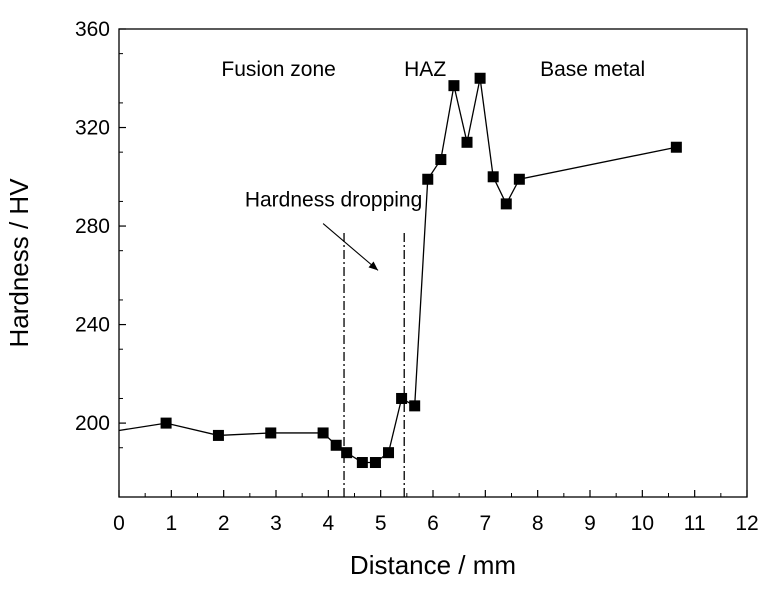 The image size is (768, 590). I want to click on annotation-arrowhead, so click(373, 266).